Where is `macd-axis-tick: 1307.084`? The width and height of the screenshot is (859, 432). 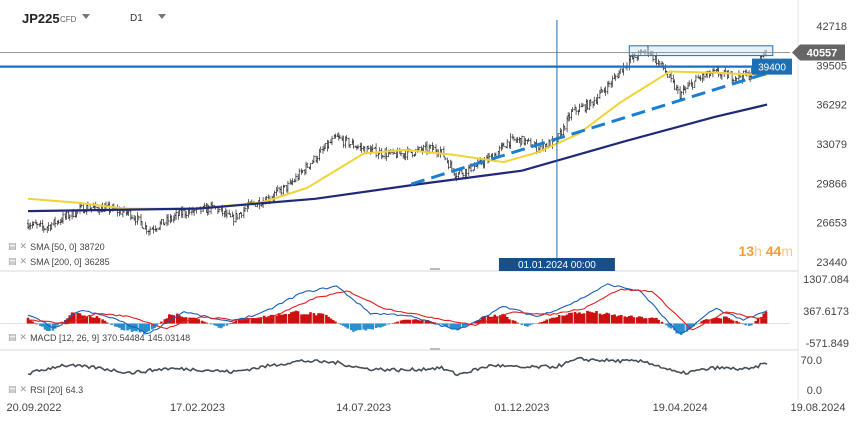
macd-axis-tick: 1307.084 is located at coordinates (826, 280).